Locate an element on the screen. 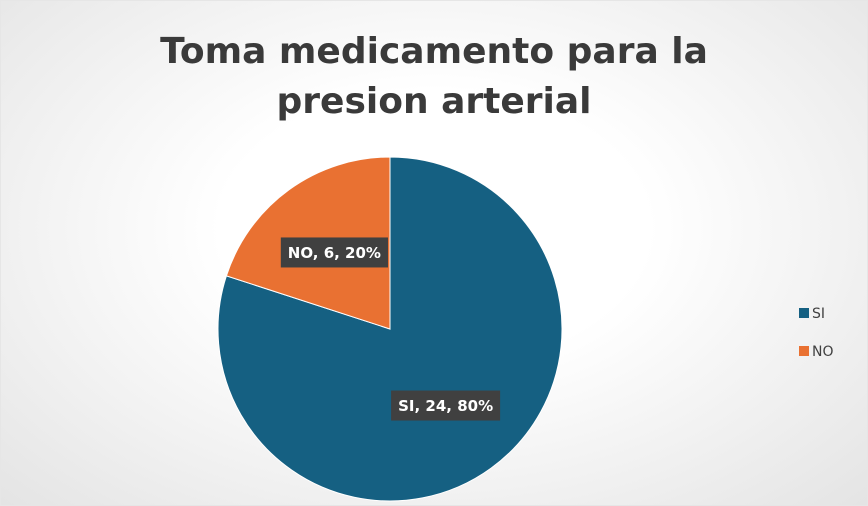 The image size is (868, 506). data-label: NO, 6, 20% is located at coordinates (334, 253).